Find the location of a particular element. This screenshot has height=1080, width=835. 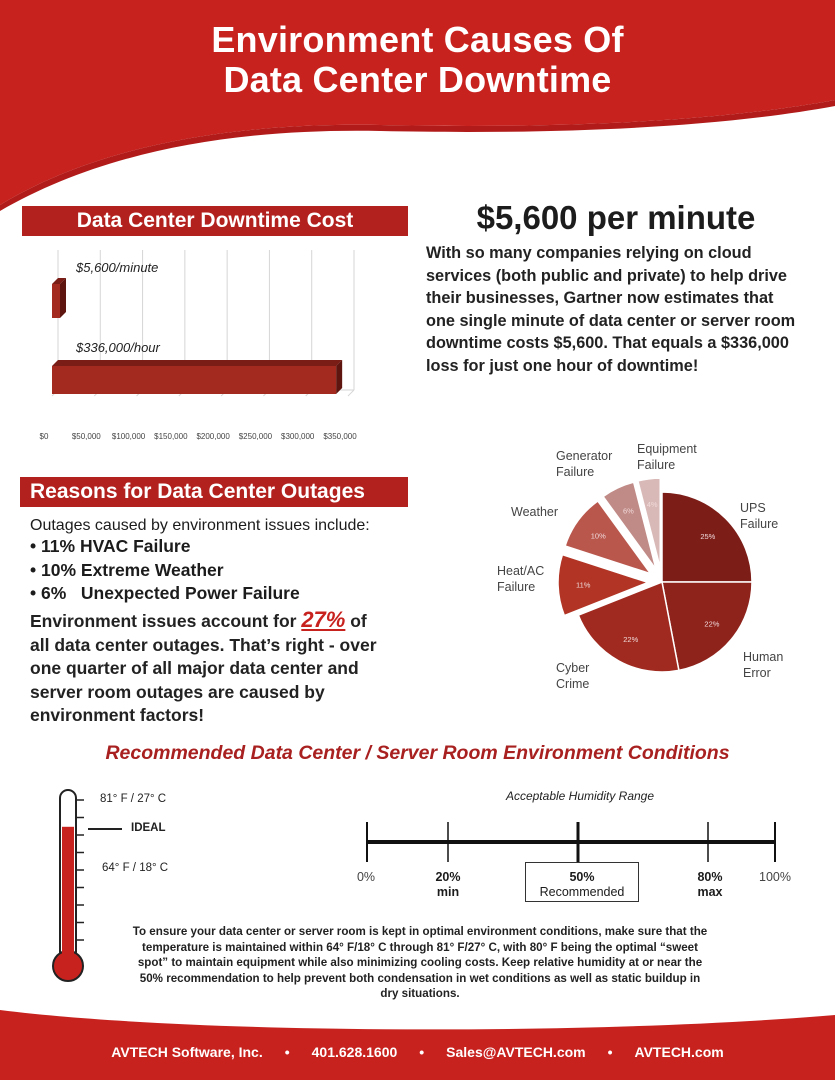

x-tick-label: $300,000 is located at coordinates (298, 436).